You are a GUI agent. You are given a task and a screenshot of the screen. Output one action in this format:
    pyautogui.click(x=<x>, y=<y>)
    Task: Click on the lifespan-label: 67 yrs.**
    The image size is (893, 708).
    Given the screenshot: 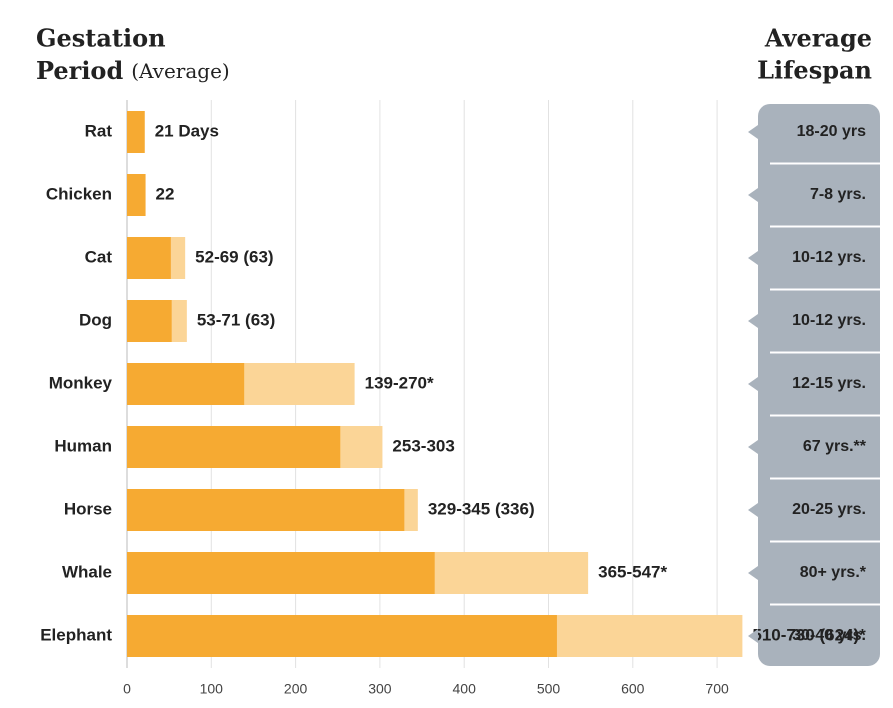 What is the action you would take?
    pyautogui.click(x=835, y=446)
    